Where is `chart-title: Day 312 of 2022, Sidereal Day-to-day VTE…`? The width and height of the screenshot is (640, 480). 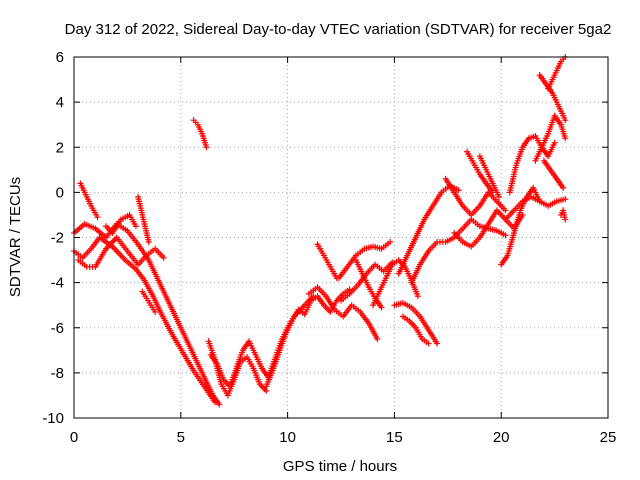
chart-title: Day 312 of 2022, Sidereal Day-to-day VTE… is located at coordinates (338, 29).